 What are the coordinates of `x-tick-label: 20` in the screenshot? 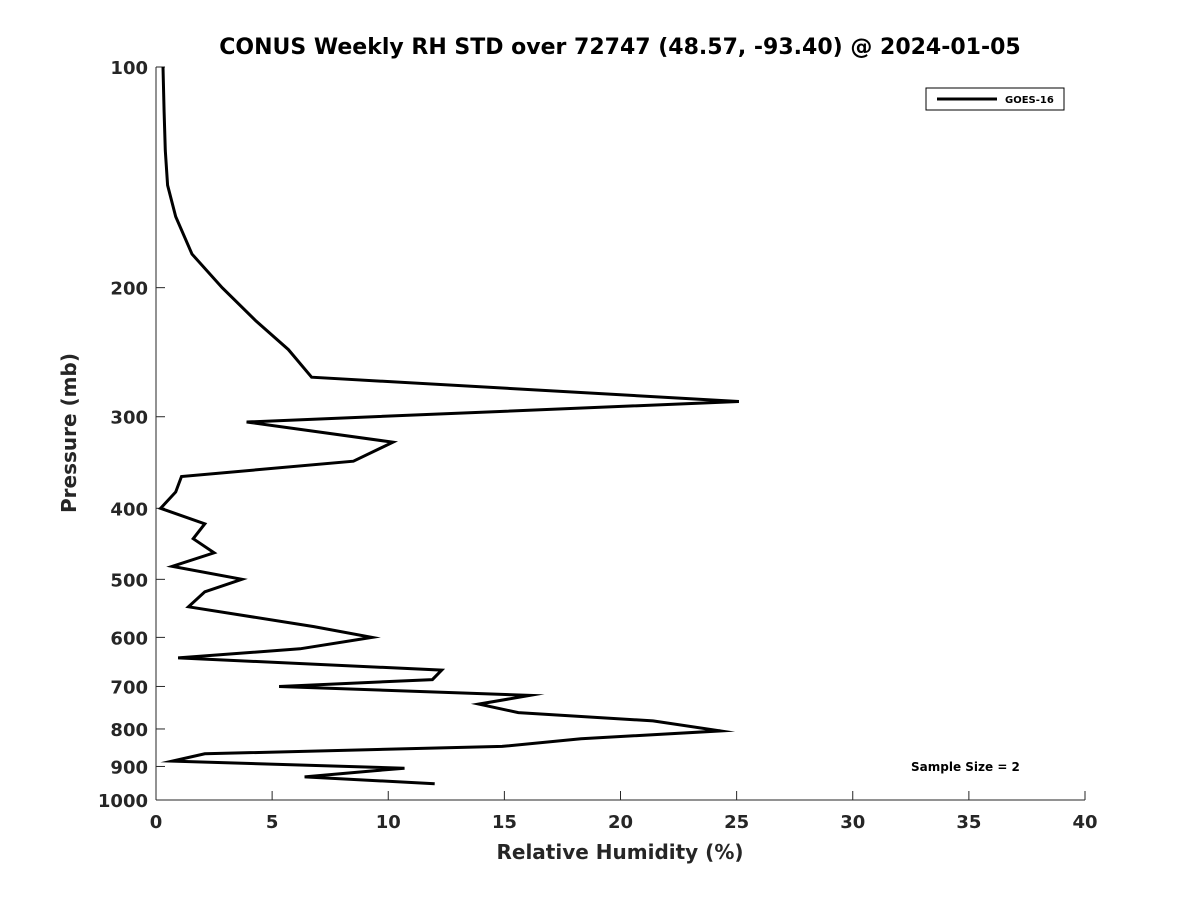 It's located at (620, 822).